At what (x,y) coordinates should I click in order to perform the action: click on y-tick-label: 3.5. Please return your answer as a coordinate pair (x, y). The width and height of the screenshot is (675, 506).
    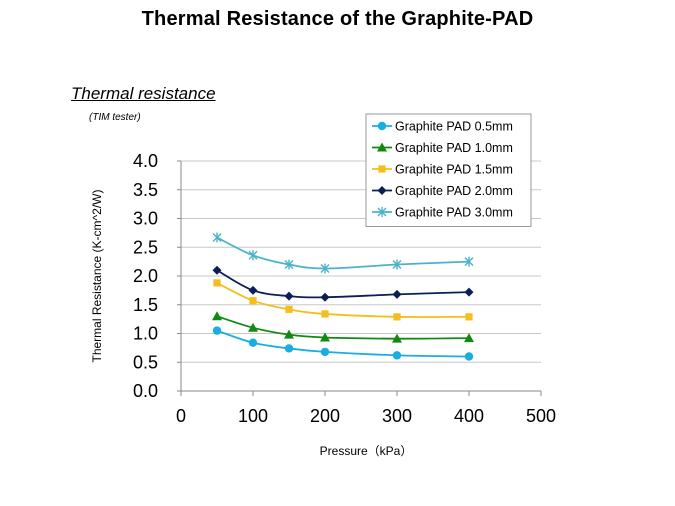
    Looking at the image, I should click on (145, 190).